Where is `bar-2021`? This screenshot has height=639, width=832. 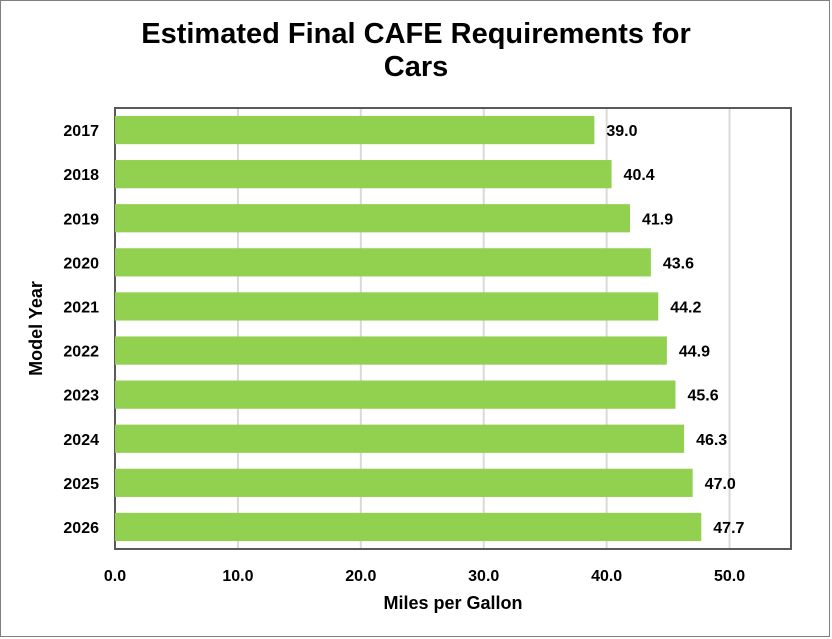
bar-2021 is located at coordinates (387, 306).